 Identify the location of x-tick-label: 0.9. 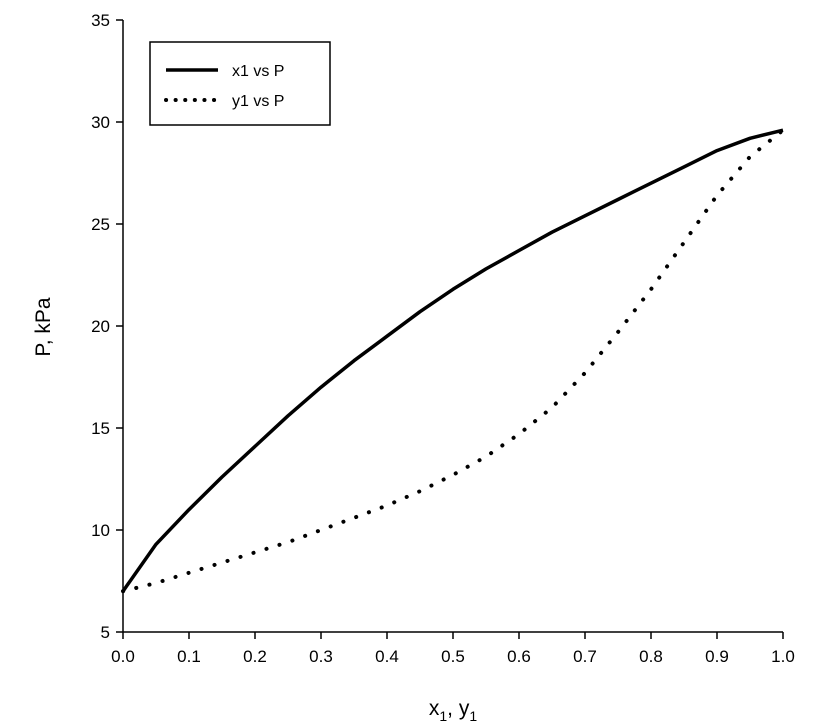
(717, 656).